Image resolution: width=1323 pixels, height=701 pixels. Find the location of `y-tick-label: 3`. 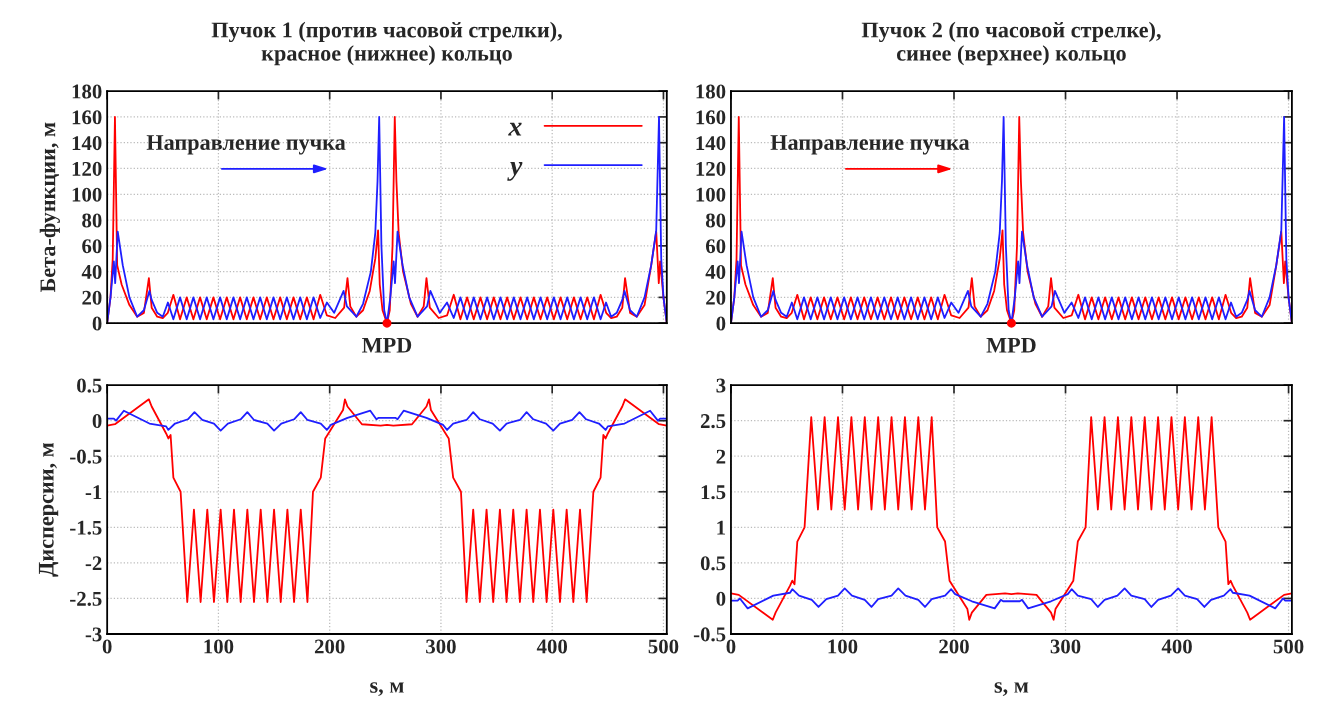

y-tick-label: 3 is located at coordinates (721, 385).